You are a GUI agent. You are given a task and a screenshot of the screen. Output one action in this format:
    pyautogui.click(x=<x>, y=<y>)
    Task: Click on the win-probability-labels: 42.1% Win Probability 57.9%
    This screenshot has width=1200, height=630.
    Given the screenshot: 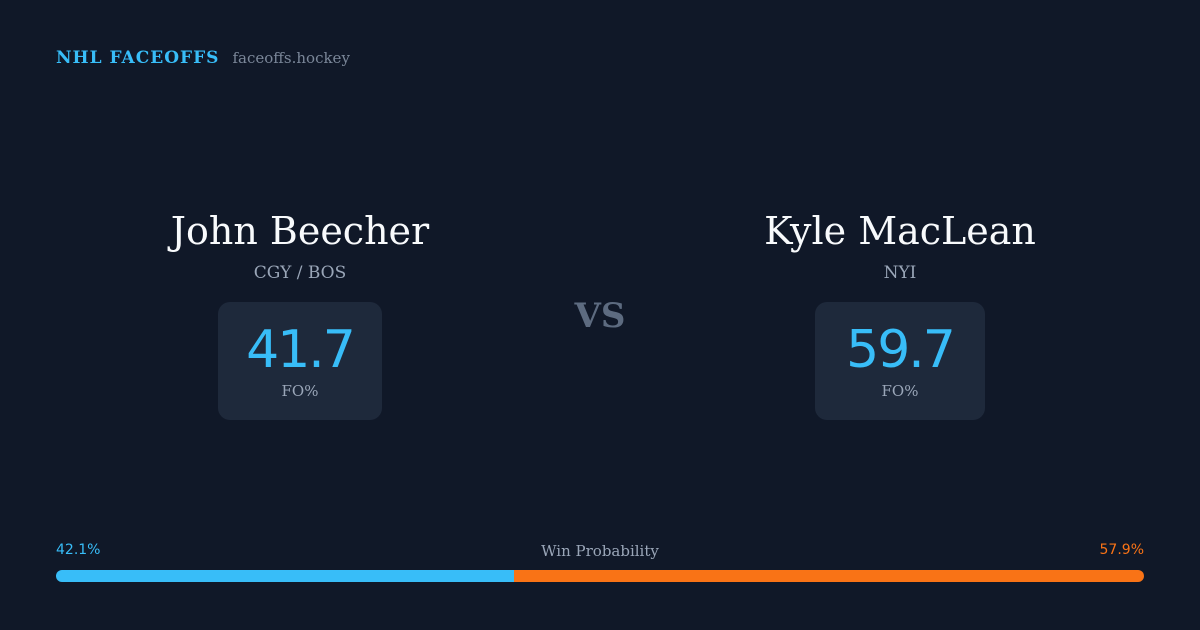 What is the action you would take?
    pyautogui.click(x=600, y=552)
    